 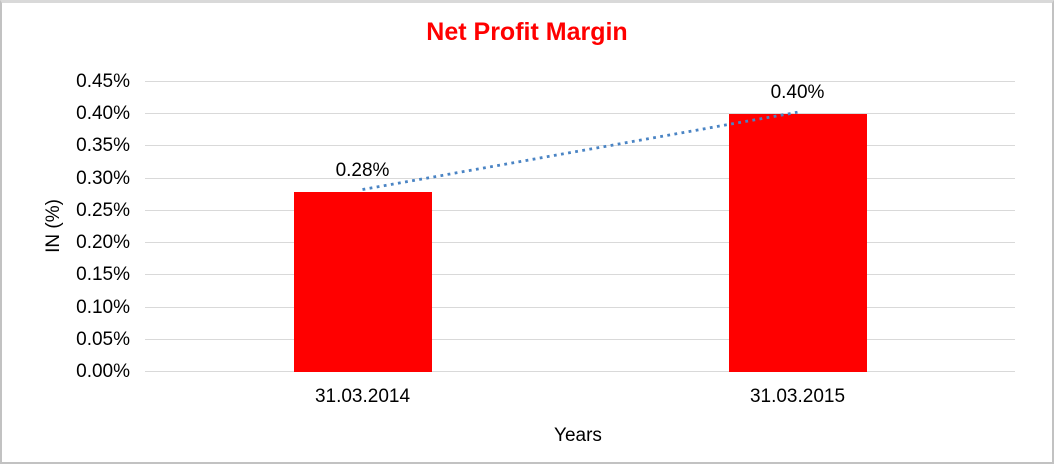 What do you see at coordinates (797, 93) in the screenshot?
I see `bar-data-label: 0.40%` at bounding box center [797, 93].